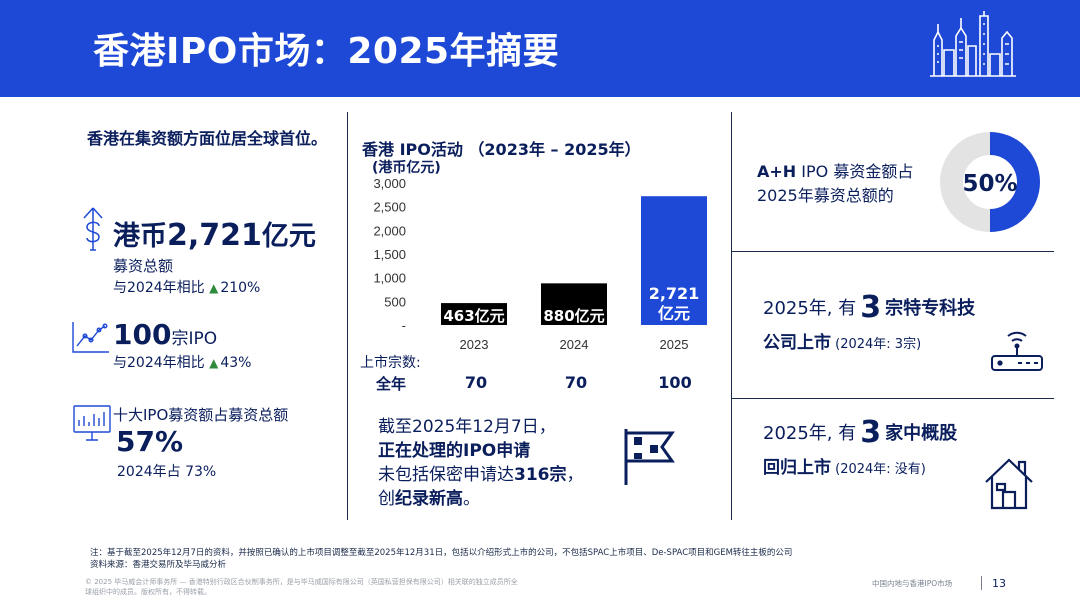 The width and height of the screenshot is (1080, 610). What do you see at coordinates (852, 184) in the screenshot?
I see `ah-share-text: A+H IPO 募资金额占 2025年募资总额的` at bounding box center [852, 184].